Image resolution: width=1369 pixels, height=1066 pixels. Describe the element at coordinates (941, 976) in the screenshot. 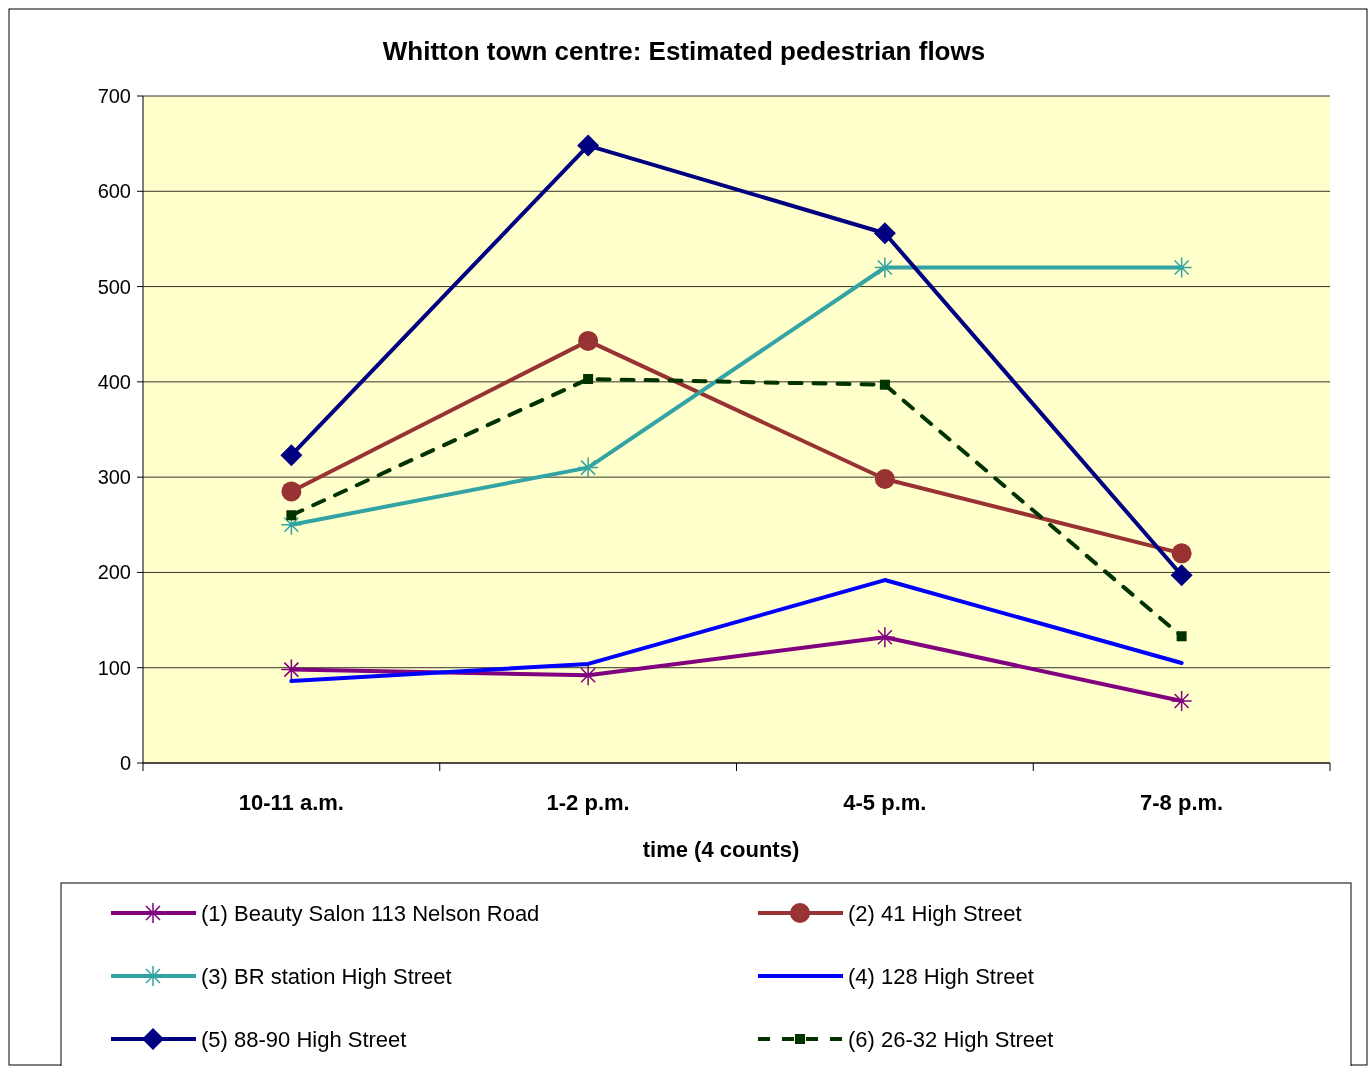

I see `legend-label: (4) 128 High Street` at that location.